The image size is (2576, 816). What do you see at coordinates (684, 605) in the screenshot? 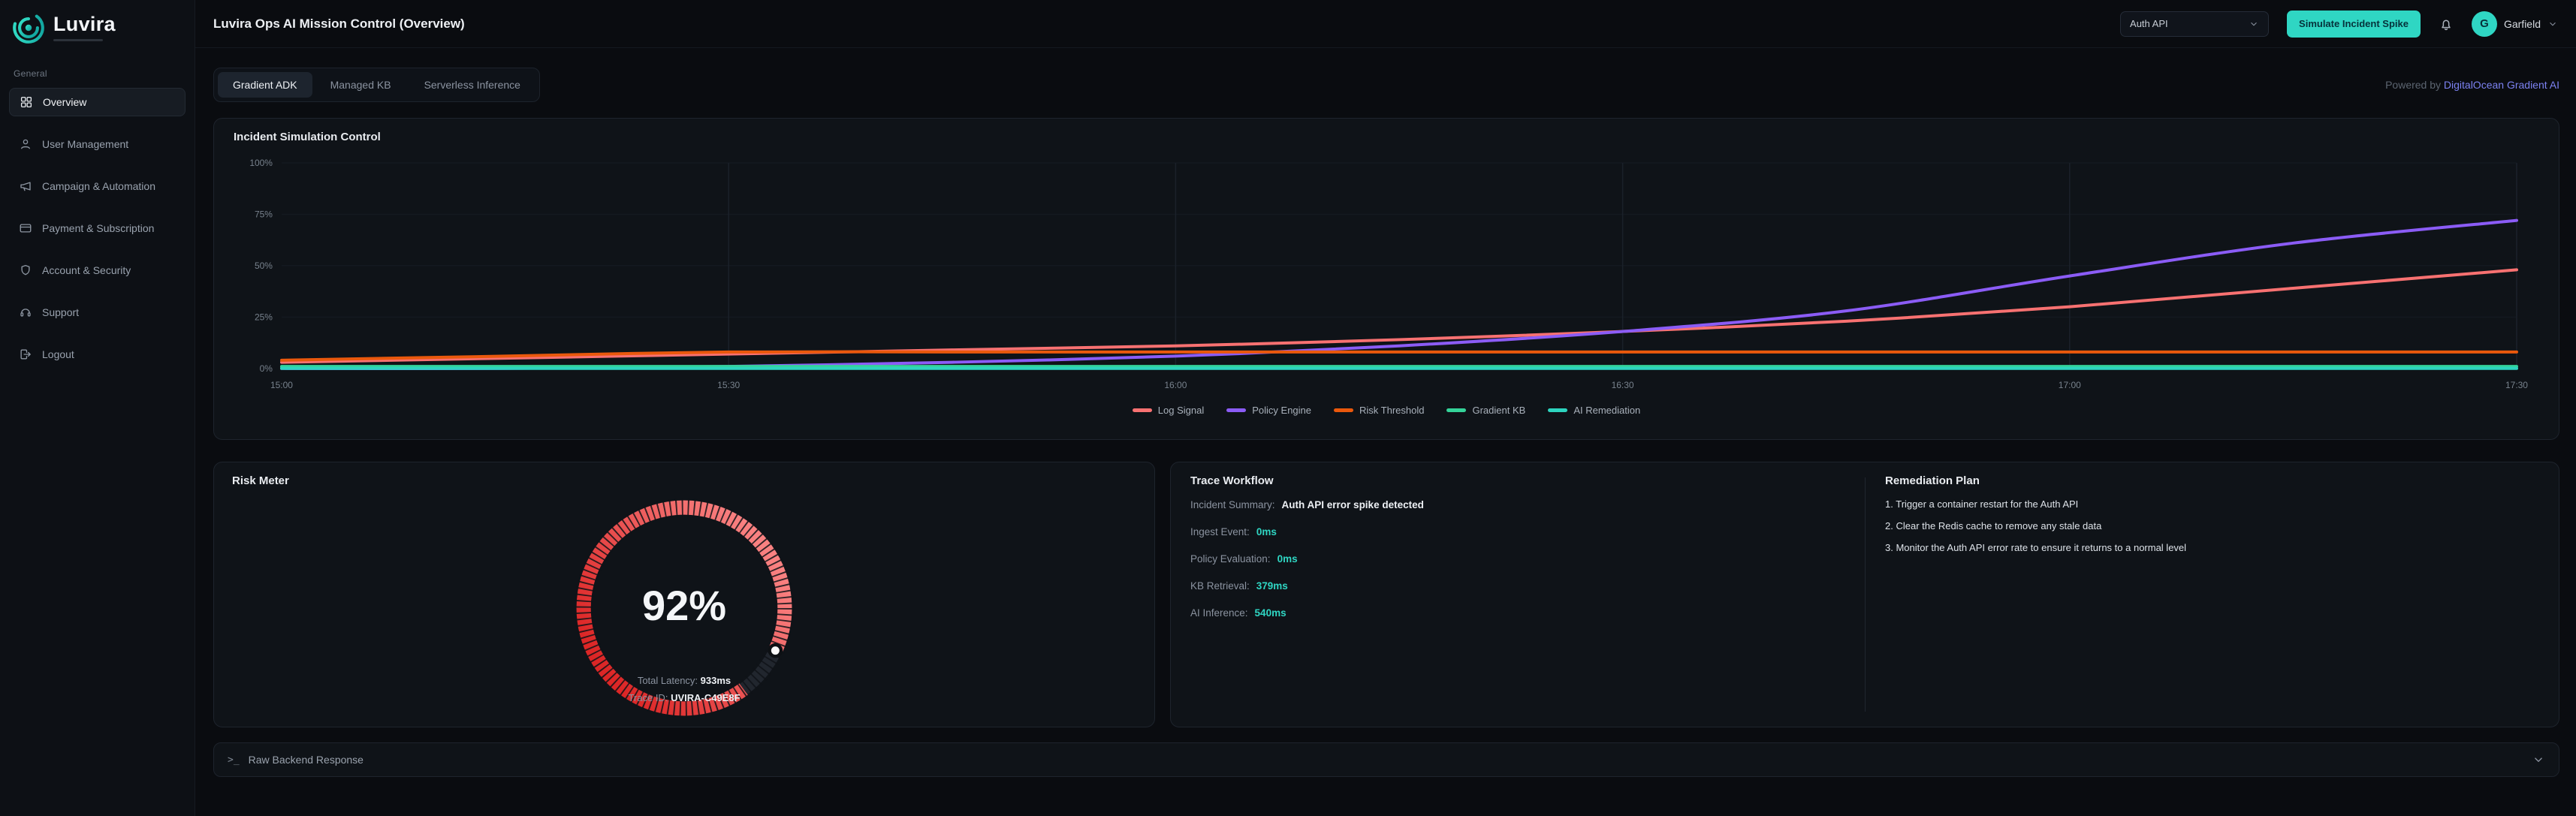
I see `risk-percentage: 92%` at bounding box center [684, 605].